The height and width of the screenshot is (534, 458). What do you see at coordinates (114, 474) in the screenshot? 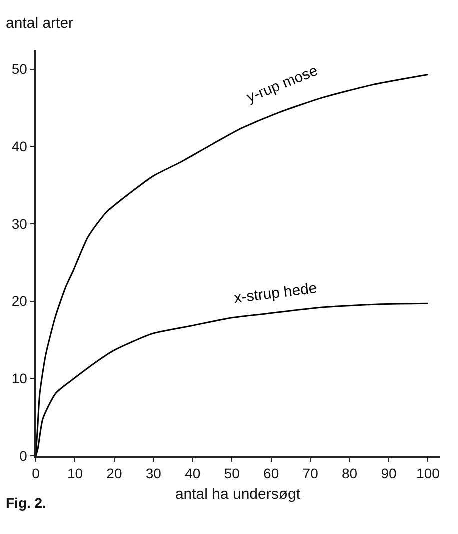
I see `x-tick-label: 20` at bounding box center [114, 474].